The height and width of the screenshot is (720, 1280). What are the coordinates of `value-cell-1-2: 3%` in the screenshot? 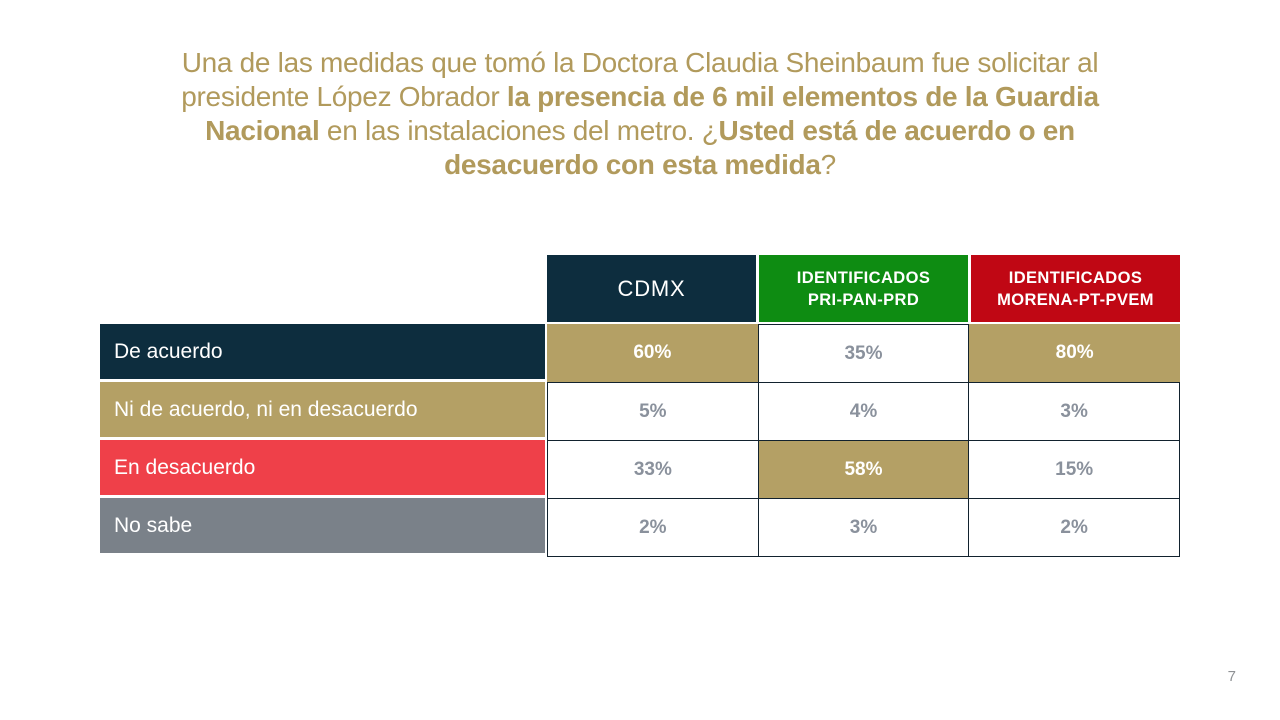 It's located at (1074, 411).